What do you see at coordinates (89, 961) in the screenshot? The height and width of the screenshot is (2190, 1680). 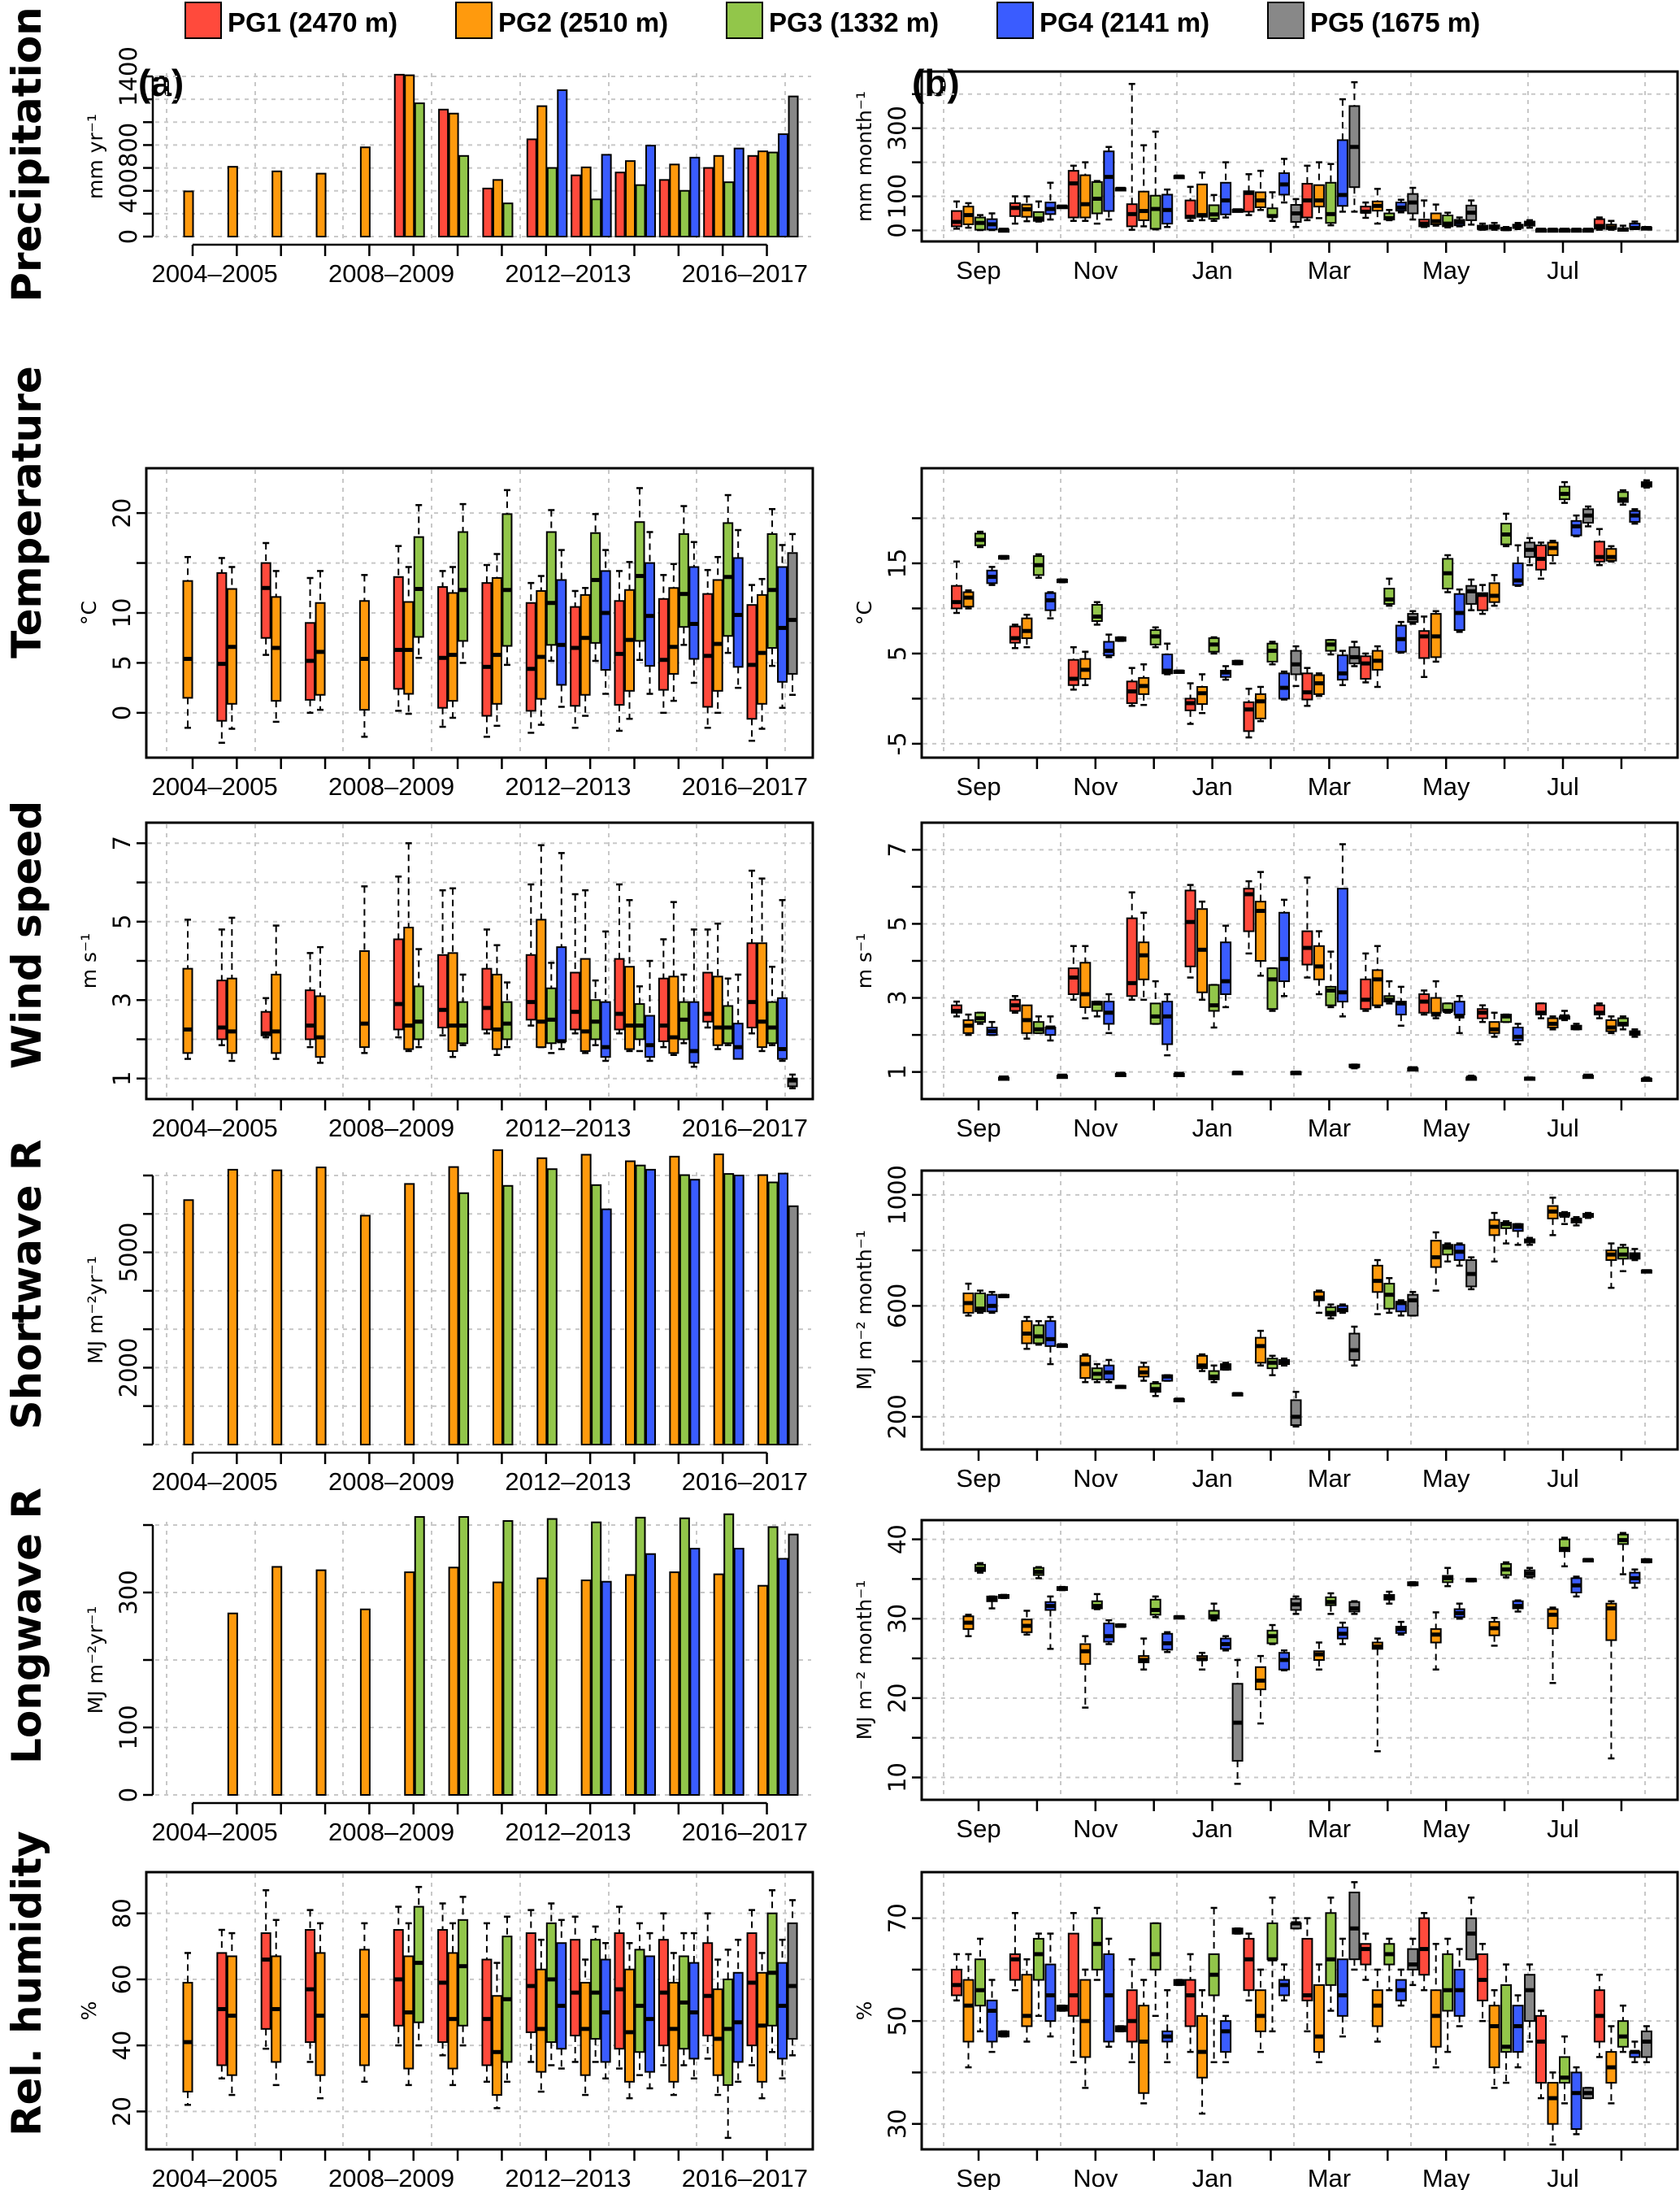 I see `y-axis-unit-label: m s⁻¹` at bounding box center [89, 961].